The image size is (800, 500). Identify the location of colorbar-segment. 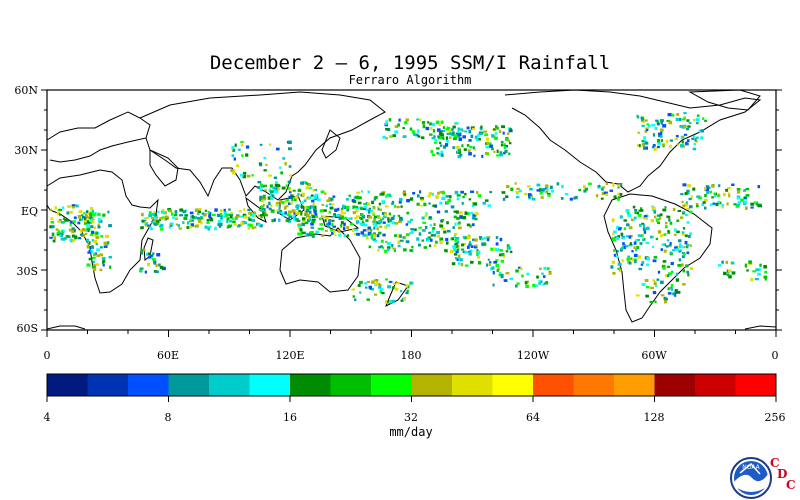
(351, 385).